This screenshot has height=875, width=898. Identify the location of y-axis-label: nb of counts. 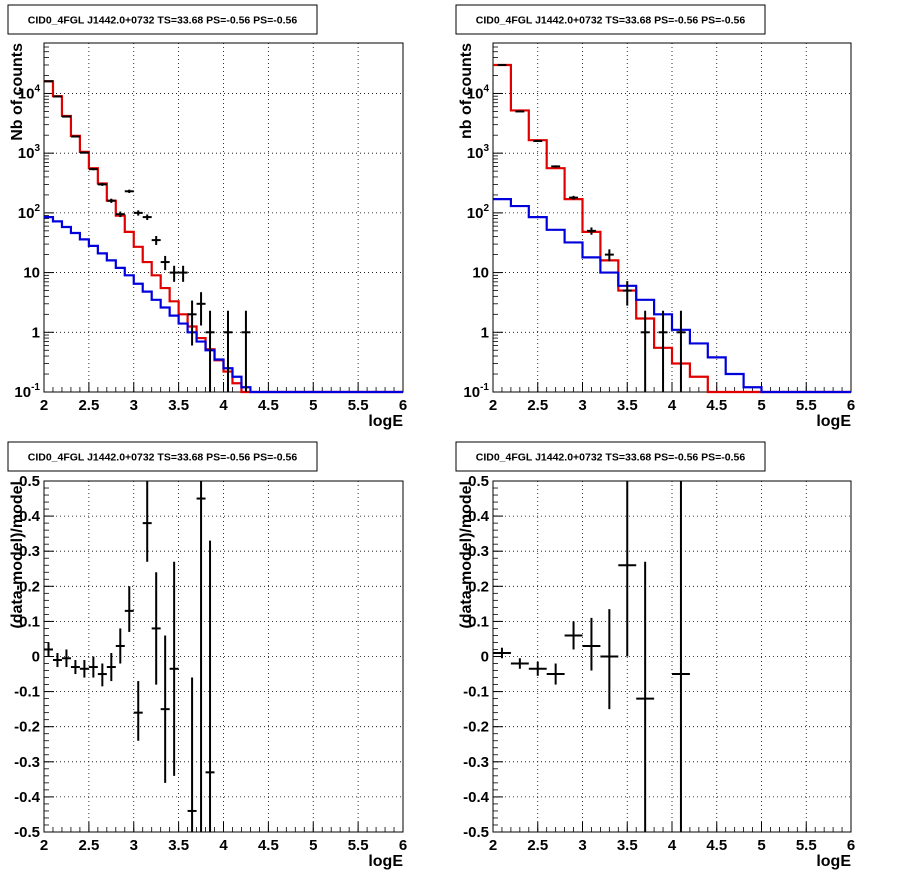
(466, 91).